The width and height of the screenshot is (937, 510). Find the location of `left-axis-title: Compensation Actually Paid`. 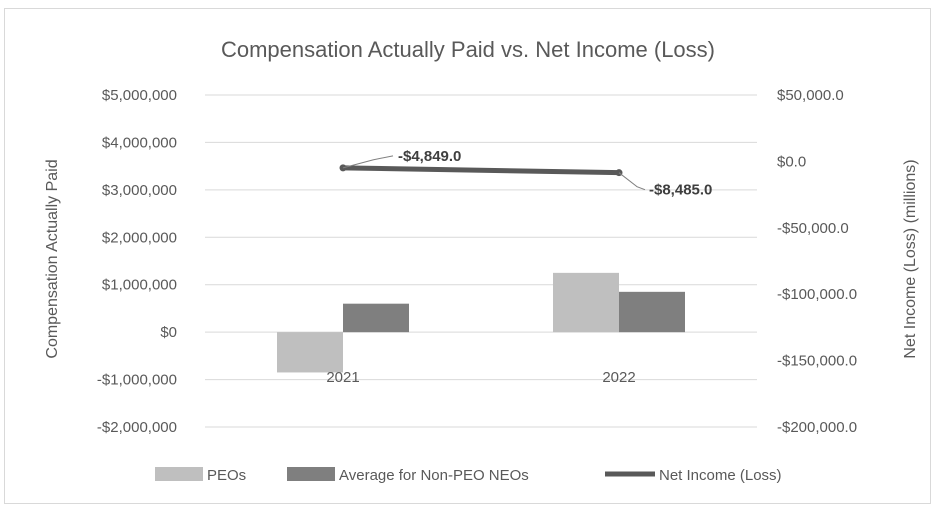

left-axis-title: Compensation Actually Paid is located at coordinates (52, 258).